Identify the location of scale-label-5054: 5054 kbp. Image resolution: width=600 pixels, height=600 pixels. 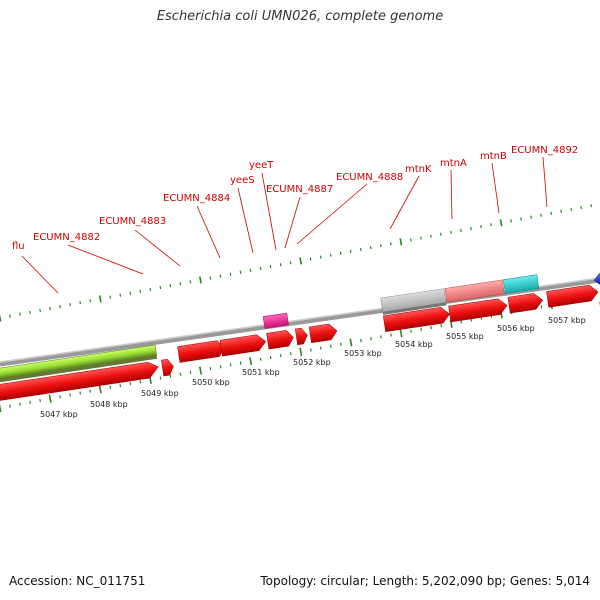
(414, 344).